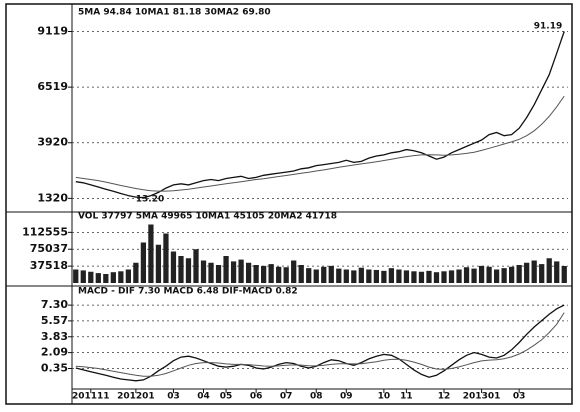  What do you see at coordinates (49, 265) in the screenshot?
I see `y-tick-label: 37518` at bounding box center [49, 265].